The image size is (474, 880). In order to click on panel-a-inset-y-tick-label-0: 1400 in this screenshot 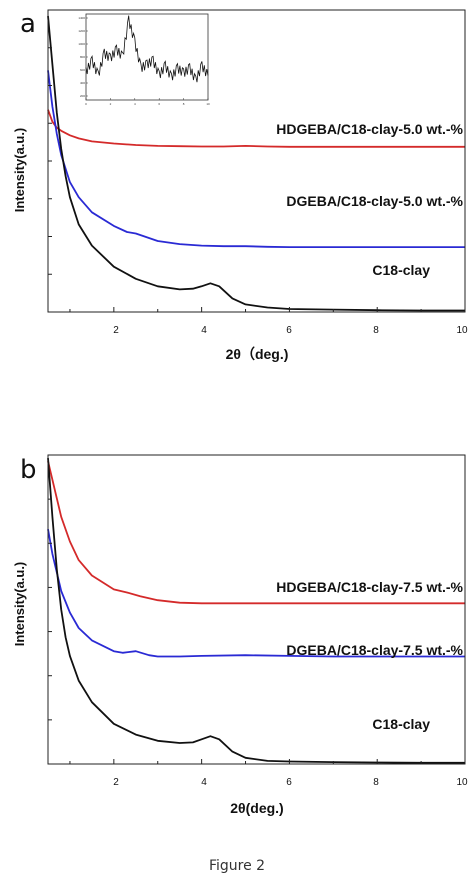, I will do `click(81, 18)`.